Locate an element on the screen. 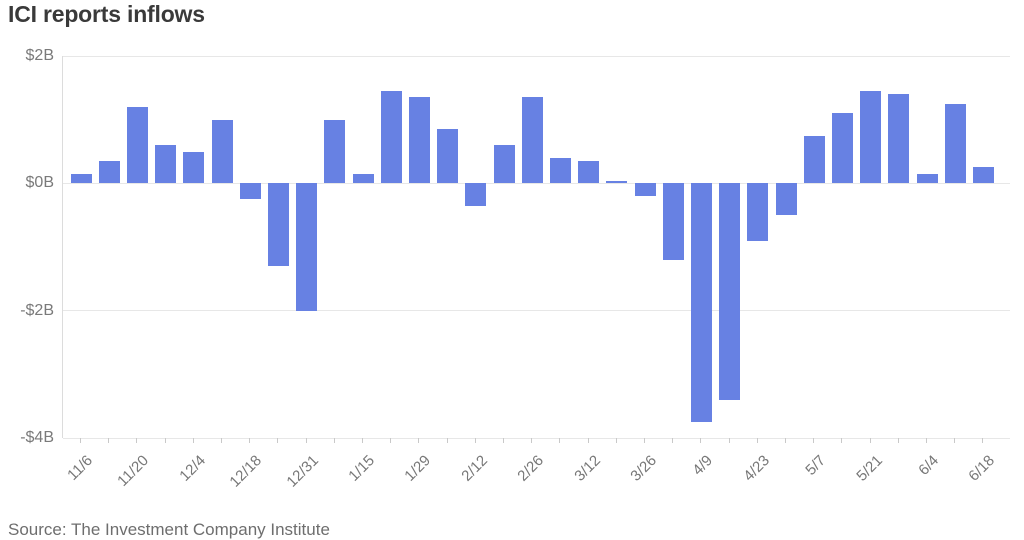 This screenshot has width=1024, height=540. x-axis-label: 1/15 is located at coordinates (362, 468).